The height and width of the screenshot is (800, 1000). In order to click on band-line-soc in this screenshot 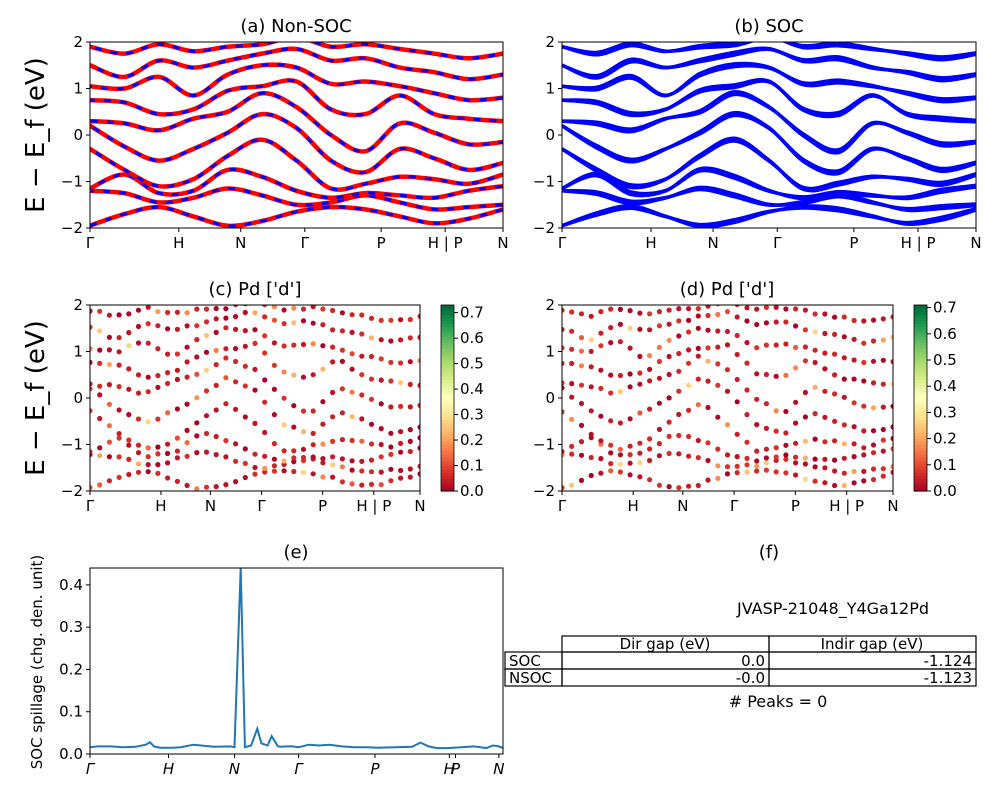, I will do `click(769, 143)`.